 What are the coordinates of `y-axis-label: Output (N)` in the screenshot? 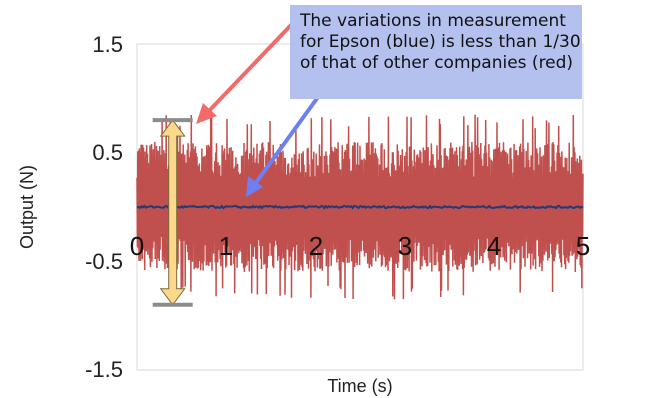 It's located at (27, 207).